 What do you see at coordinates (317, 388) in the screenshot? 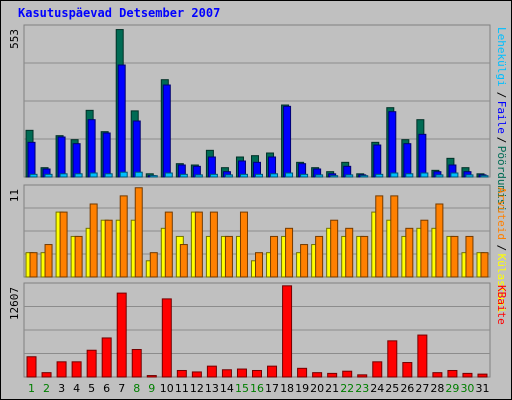
I see `x-tick-label-day-20: 20` at bounding box center [317, 388].